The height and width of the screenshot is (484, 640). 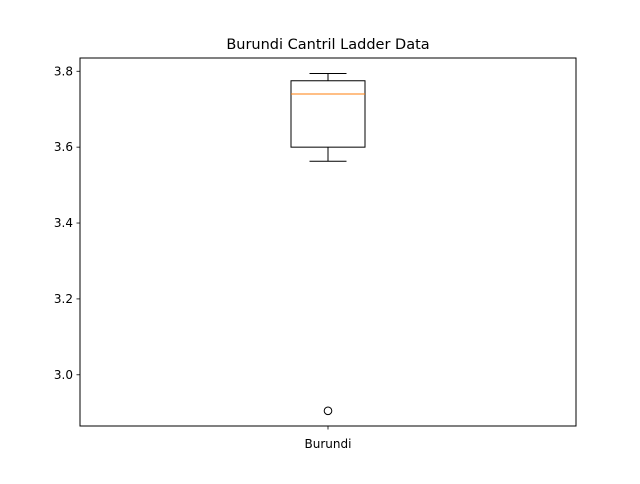 I want to click on box-group, so click(x=328, y=244).